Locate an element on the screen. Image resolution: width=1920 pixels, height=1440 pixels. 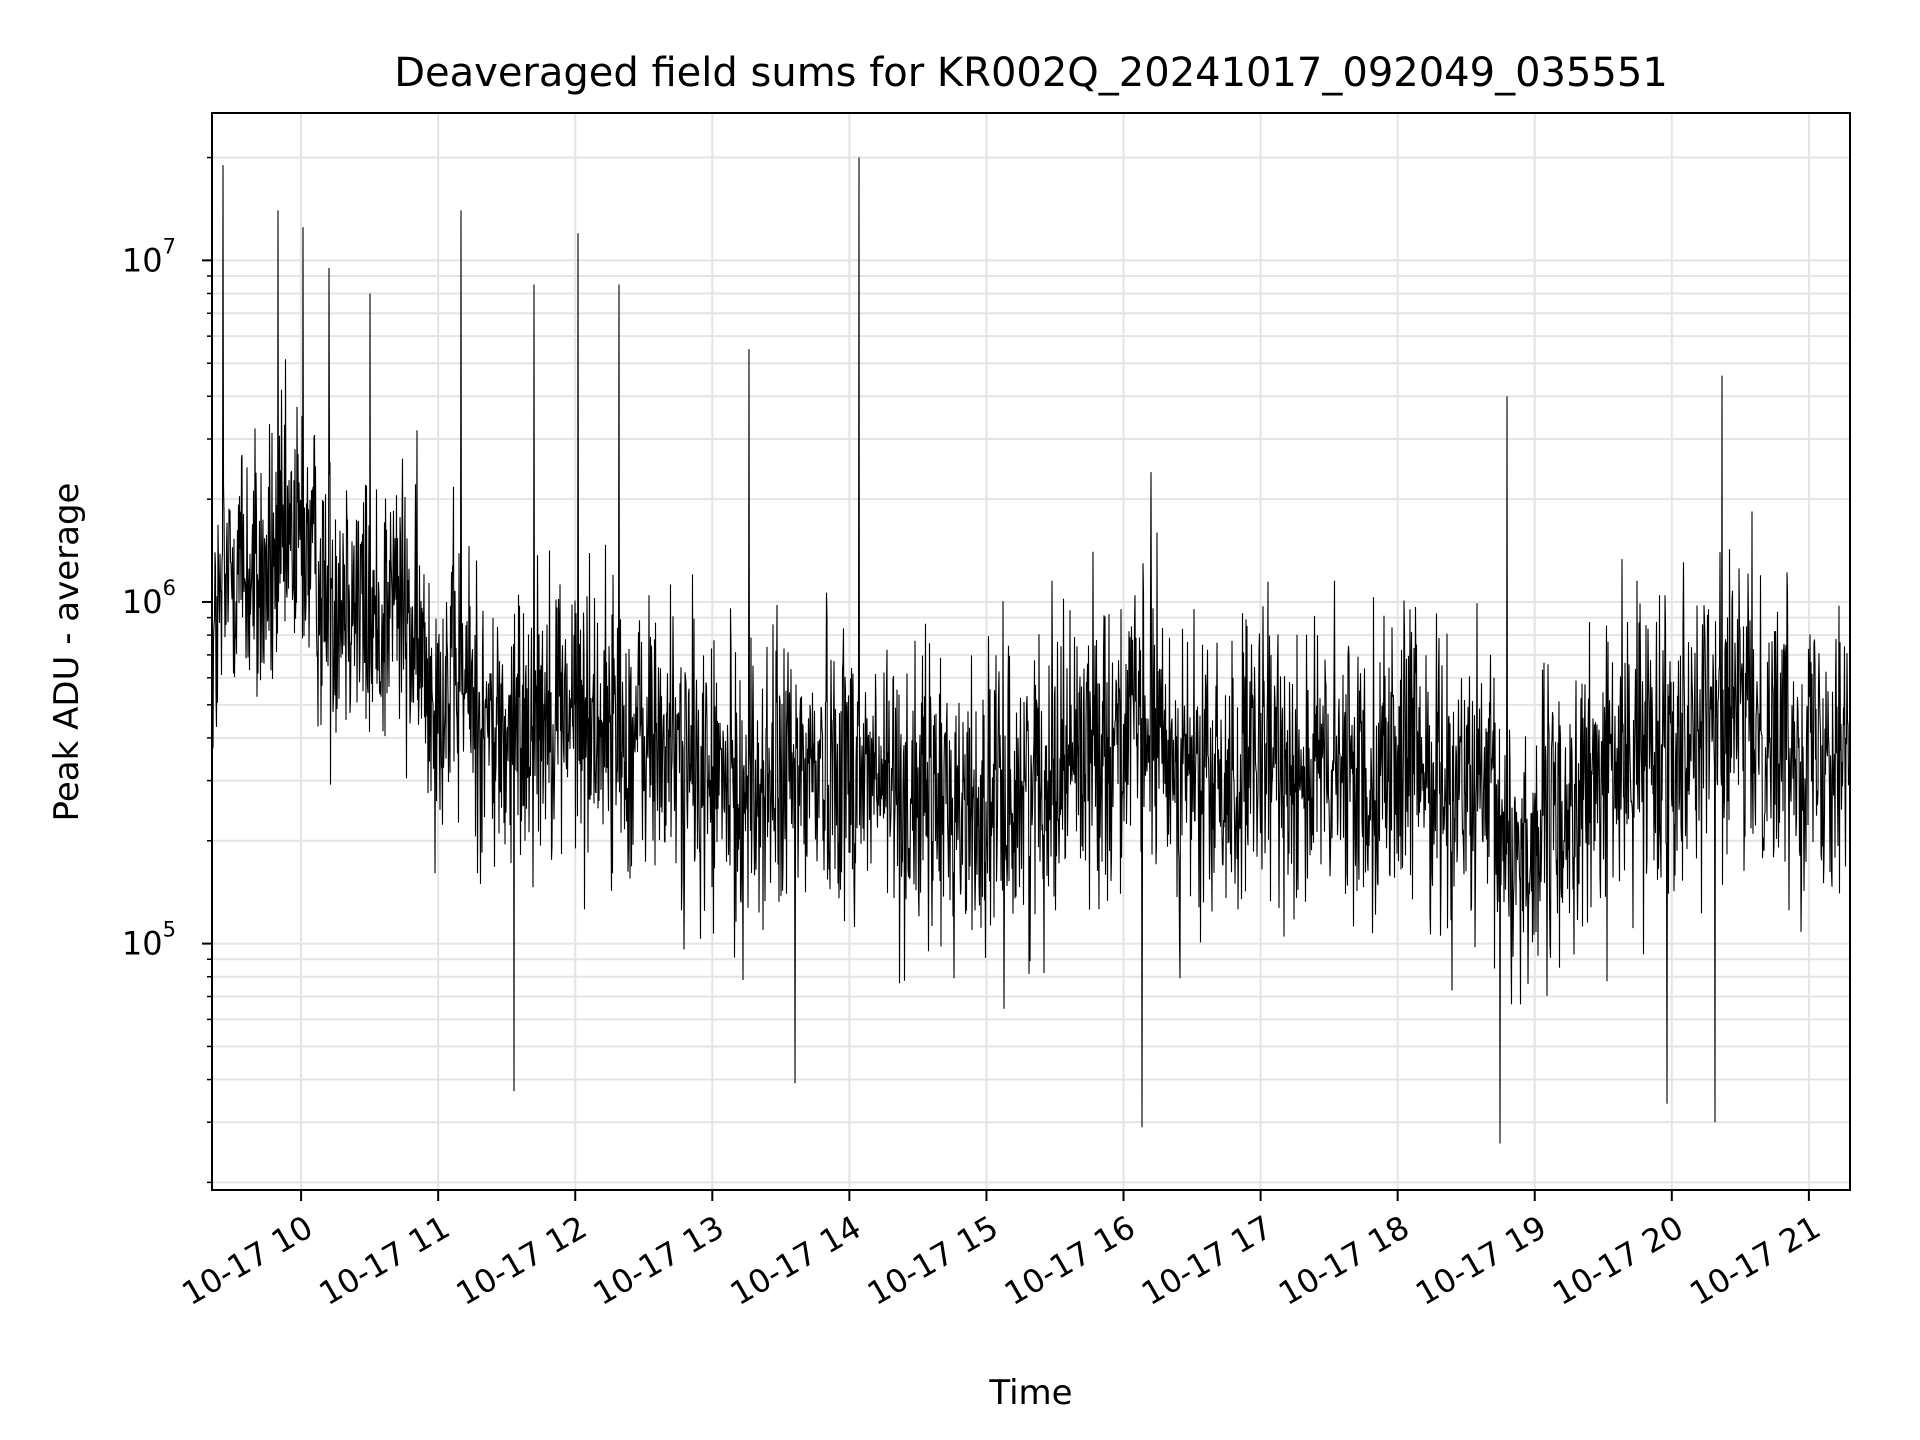
y-axis-label: Peak ADU - average is located at coordinates (67, 652).